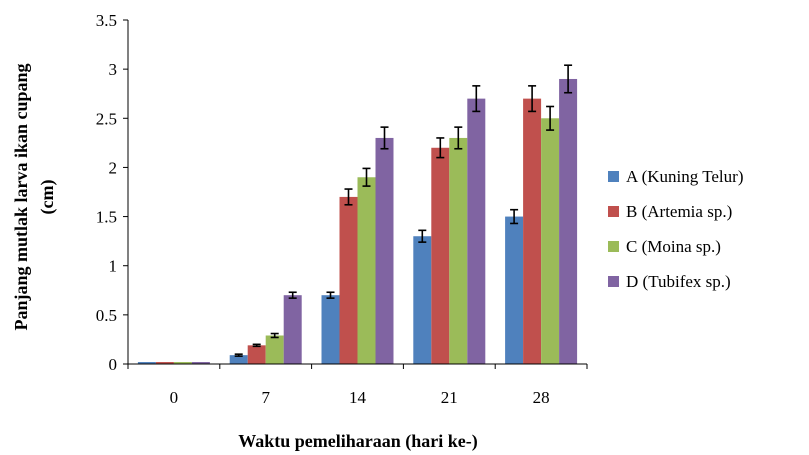 Image resolution: width=809 pixels, height=455 pixels. I want to click on y-tick-label: 0.5, so click(106, 315).